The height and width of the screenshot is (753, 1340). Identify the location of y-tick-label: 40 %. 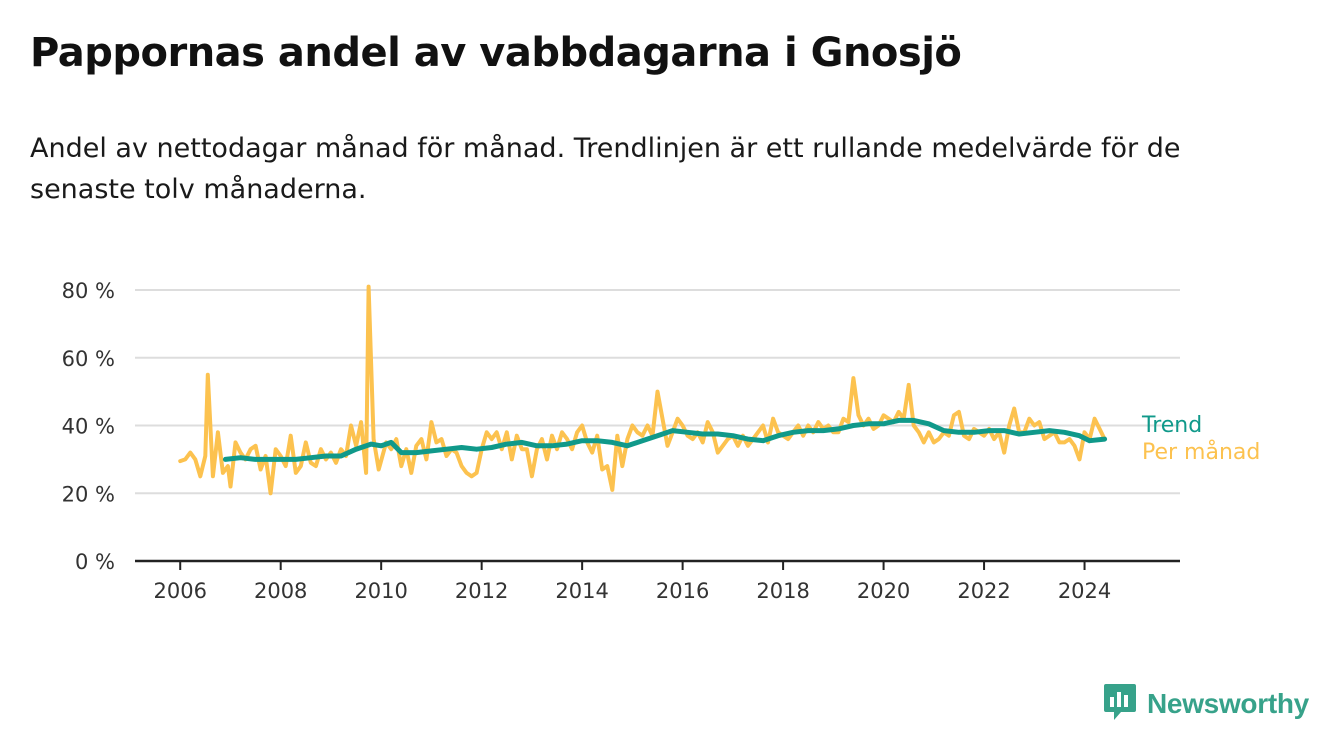
(88, 427).